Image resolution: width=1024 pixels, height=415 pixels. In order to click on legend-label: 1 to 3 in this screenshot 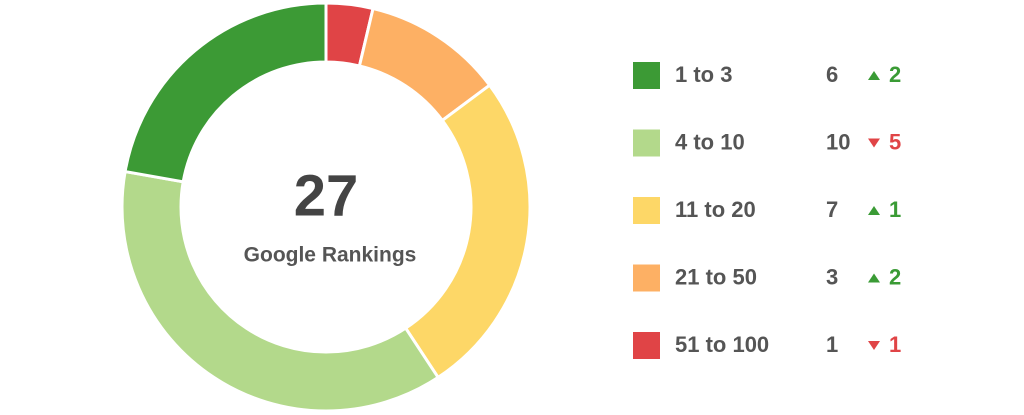, I will do `click(703, 74)`.